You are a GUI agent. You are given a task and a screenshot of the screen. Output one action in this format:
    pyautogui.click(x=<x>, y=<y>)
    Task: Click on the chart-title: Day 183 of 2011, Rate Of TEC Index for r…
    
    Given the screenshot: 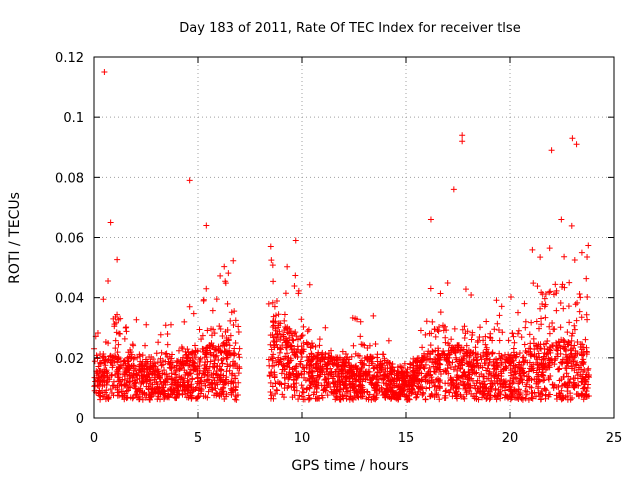 What is the action you would take?
    pyautogui.click(x=349, y=28)
    